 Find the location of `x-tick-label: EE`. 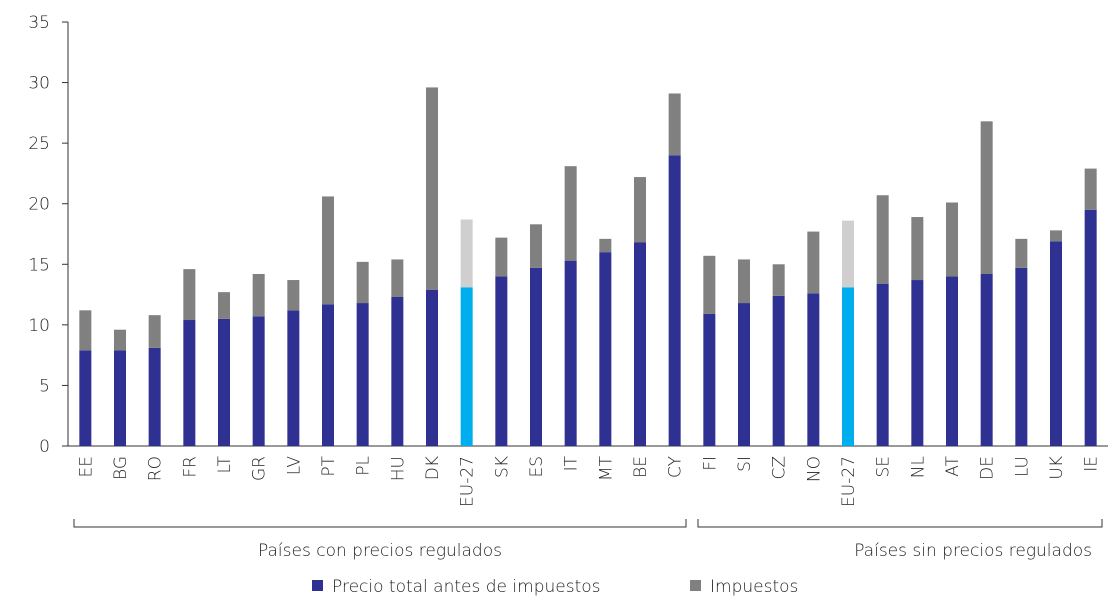

x-tick-label: EE is located at coordinates (86, 466).